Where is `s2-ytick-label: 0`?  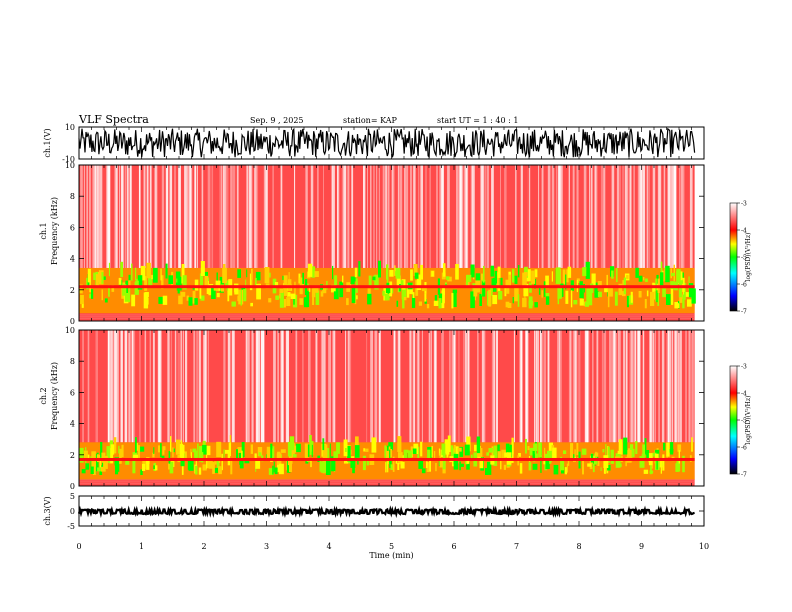
s2-ytick-label: 0 is located at coordinates (72, 486).